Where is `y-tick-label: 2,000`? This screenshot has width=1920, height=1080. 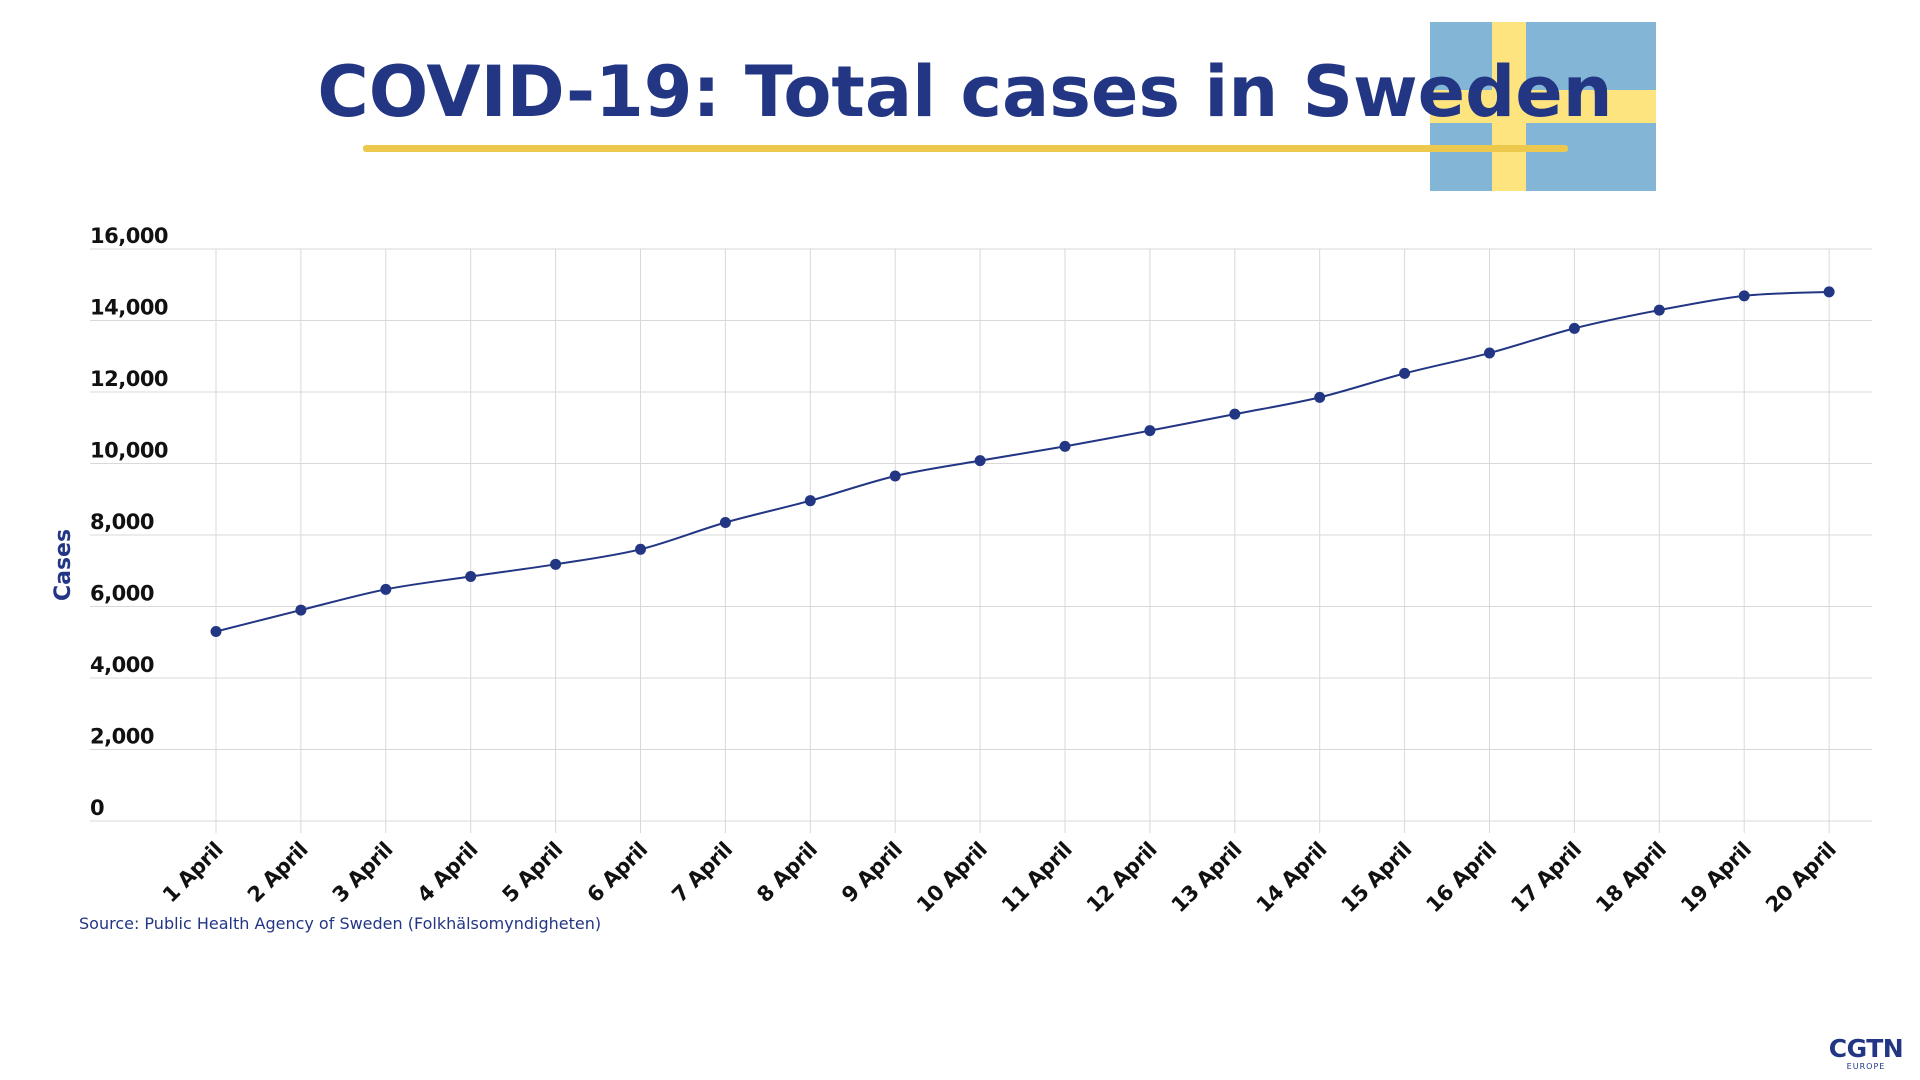
y-tick-label: 2,000 is located at coordinates (122, 737).